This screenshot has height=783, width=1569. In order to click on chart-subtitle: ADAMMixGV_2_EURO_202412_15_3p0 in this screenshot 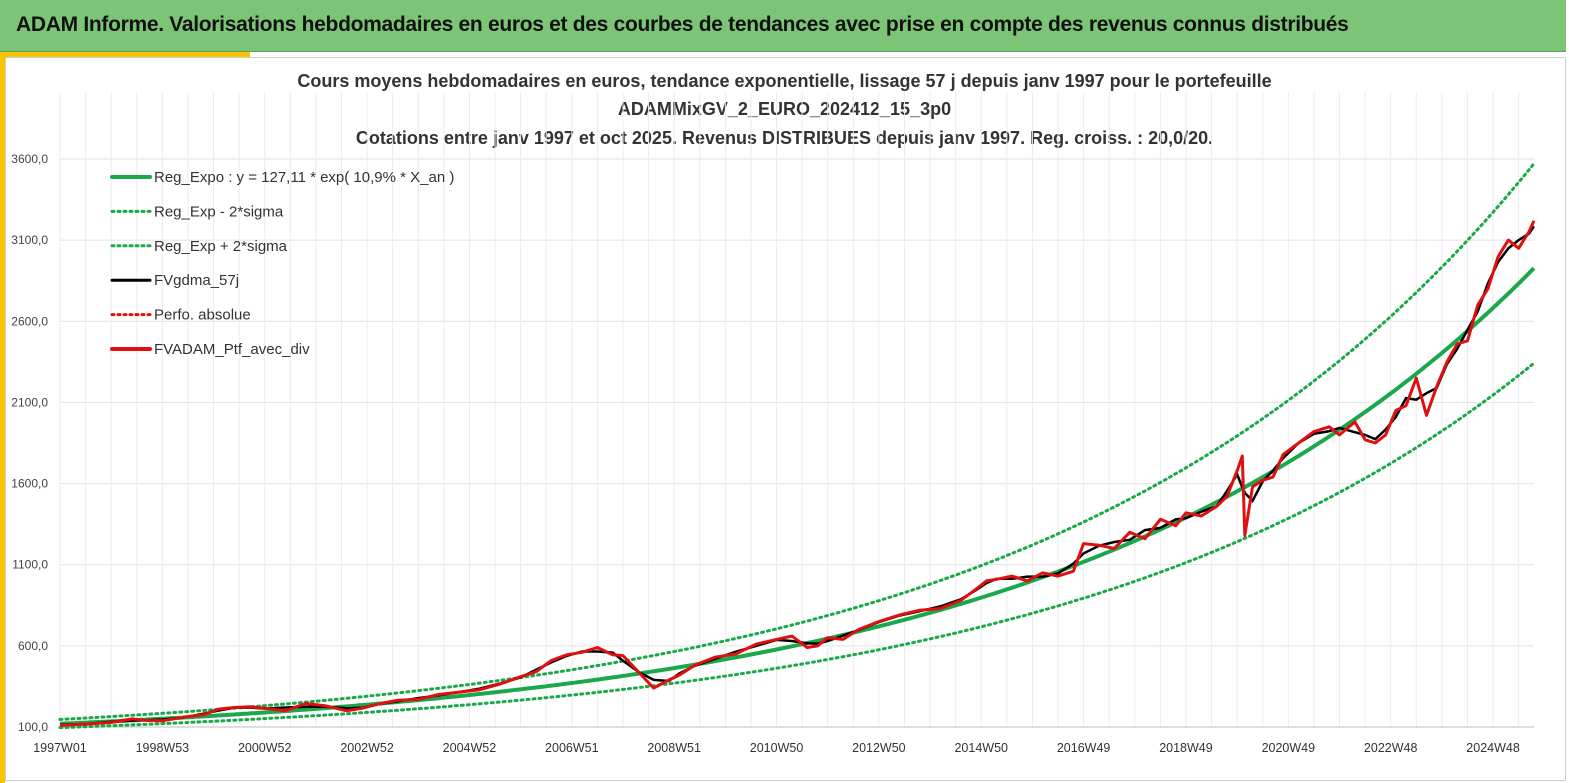, I will do `click(784, 109)`.